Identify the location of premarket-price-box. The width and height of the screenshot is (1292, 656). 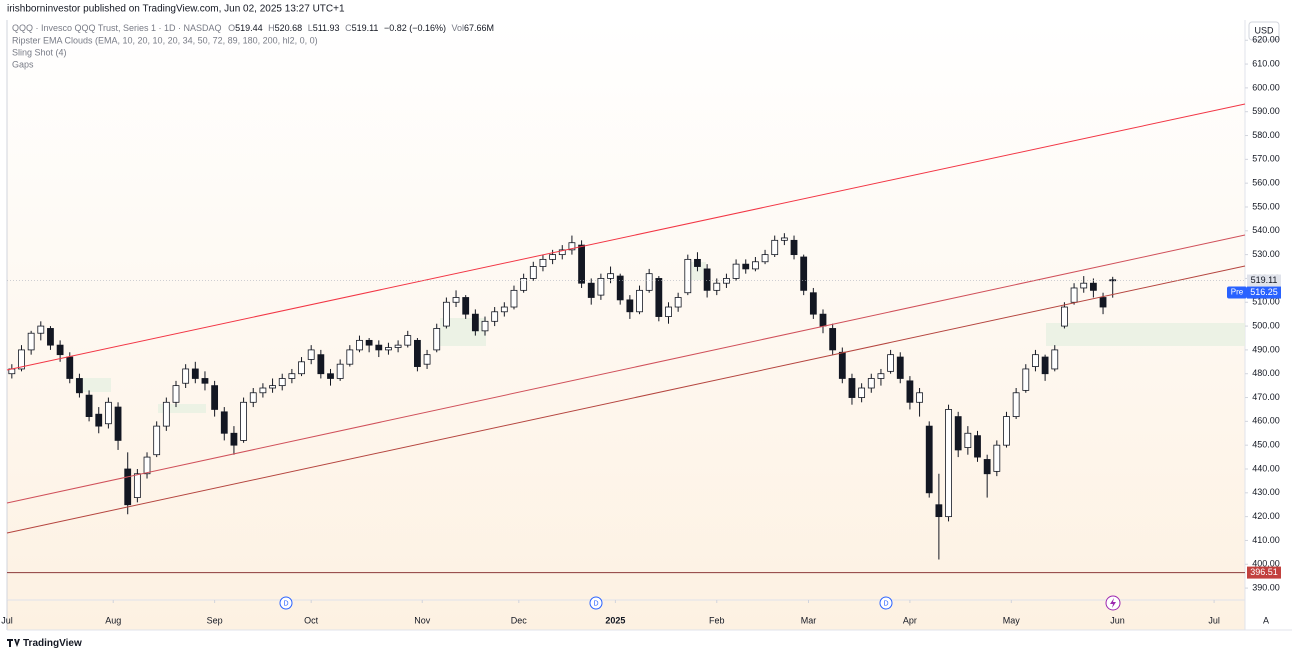
(1264, 292).